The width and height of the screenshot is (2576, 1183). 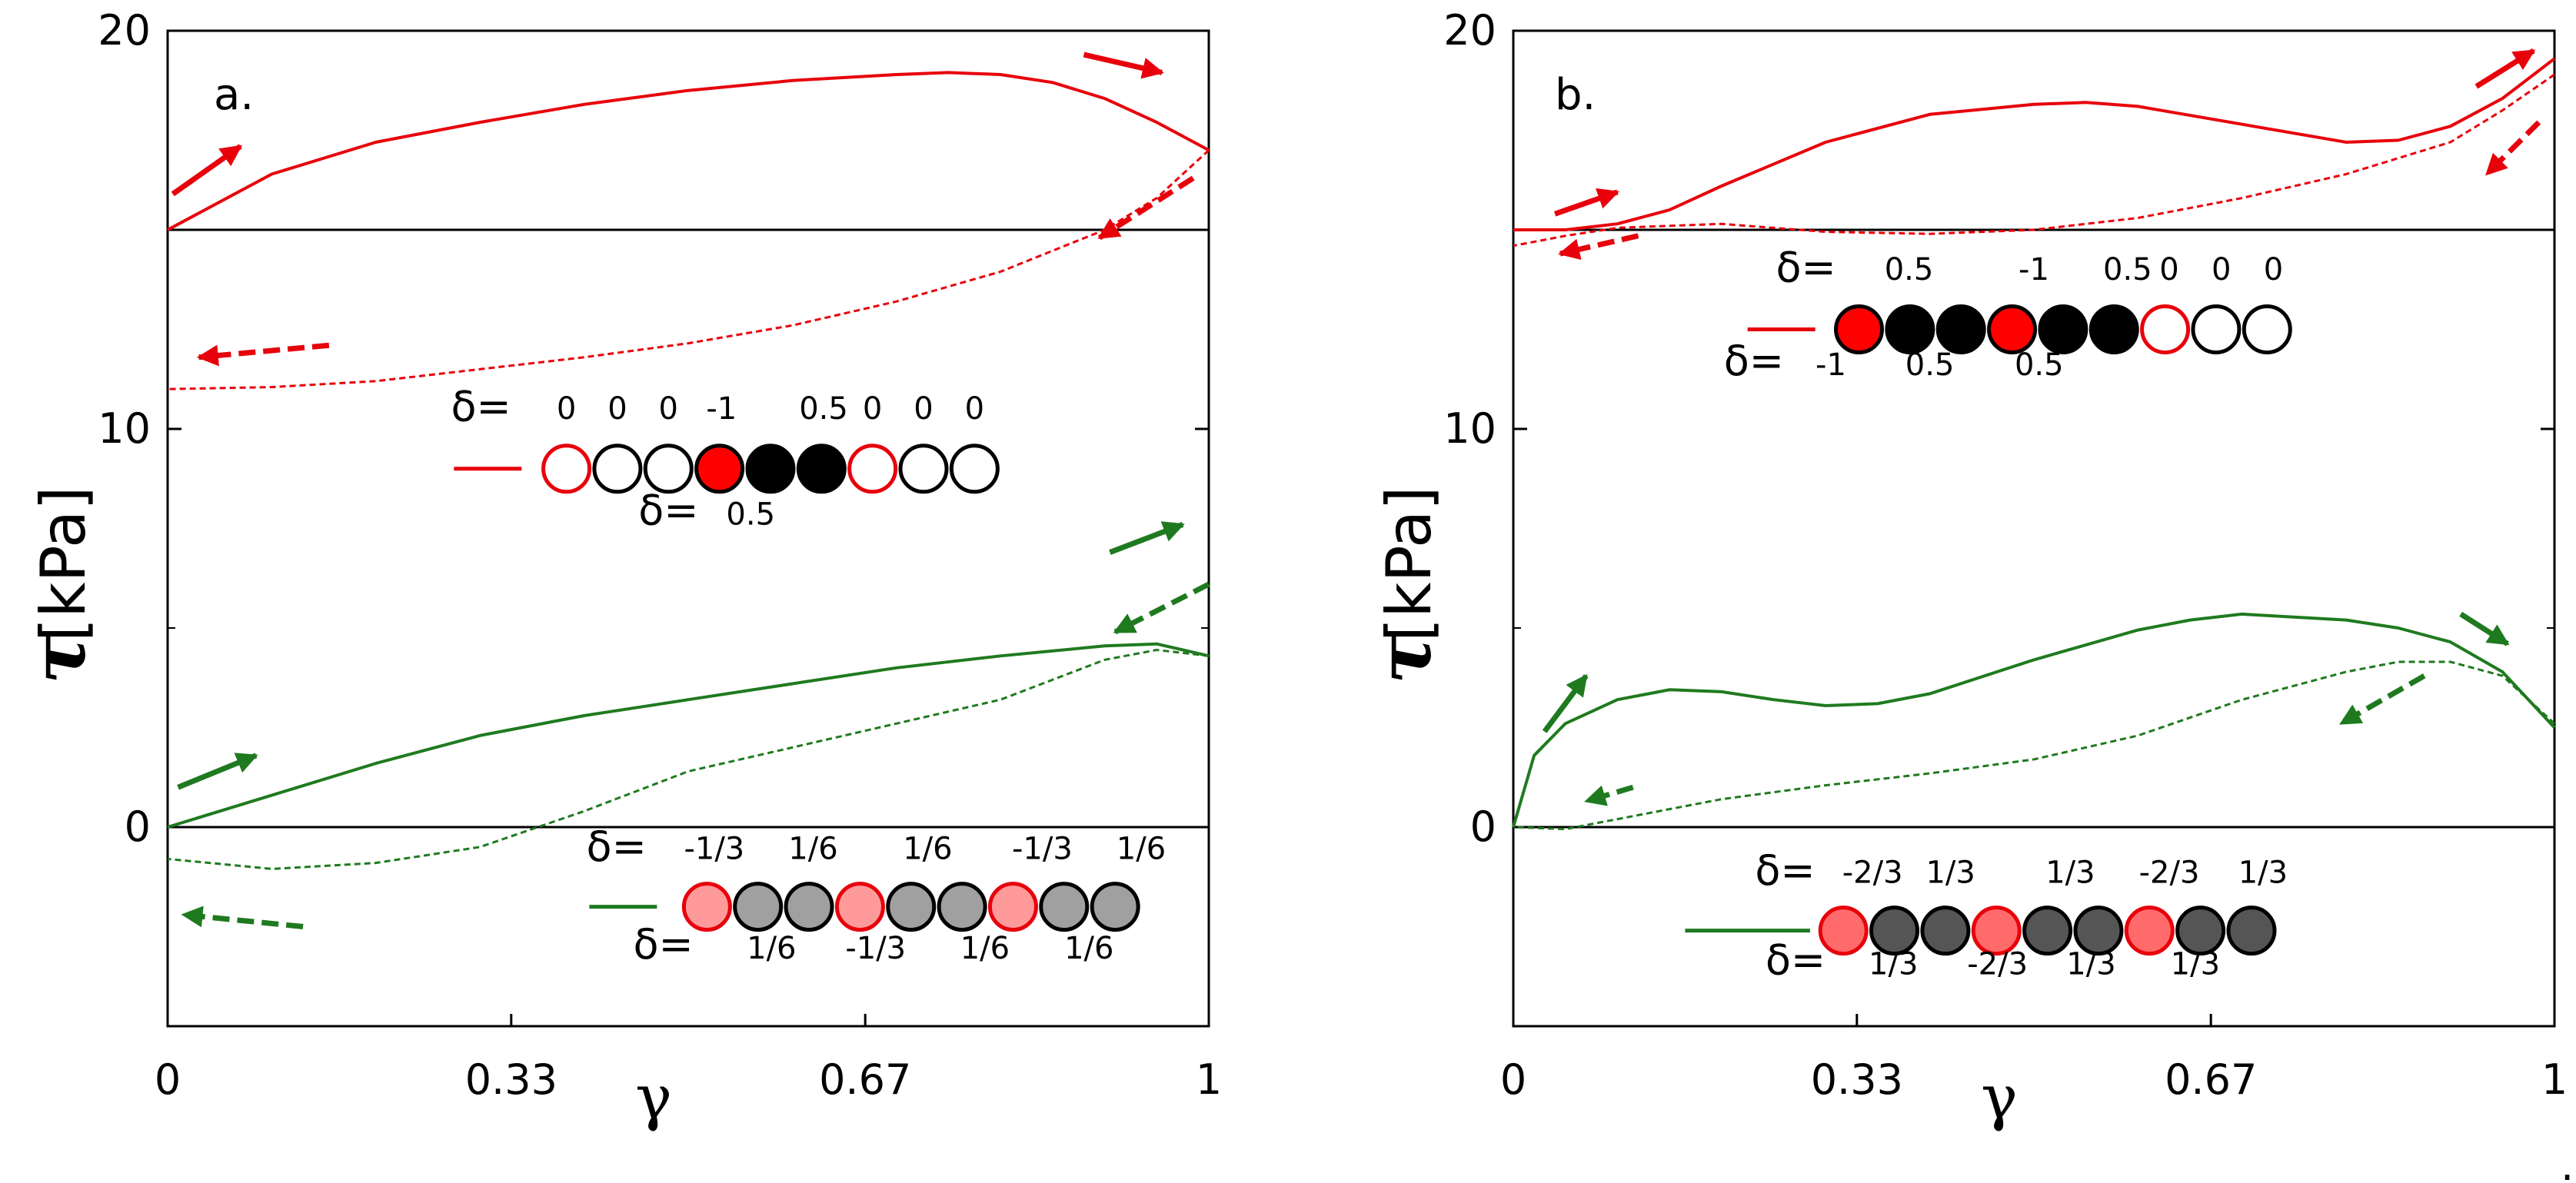 What do you see at coordinates (234, 95) in the screenshot?
I see `panel-label: a.` at bounding box center [234, 95].